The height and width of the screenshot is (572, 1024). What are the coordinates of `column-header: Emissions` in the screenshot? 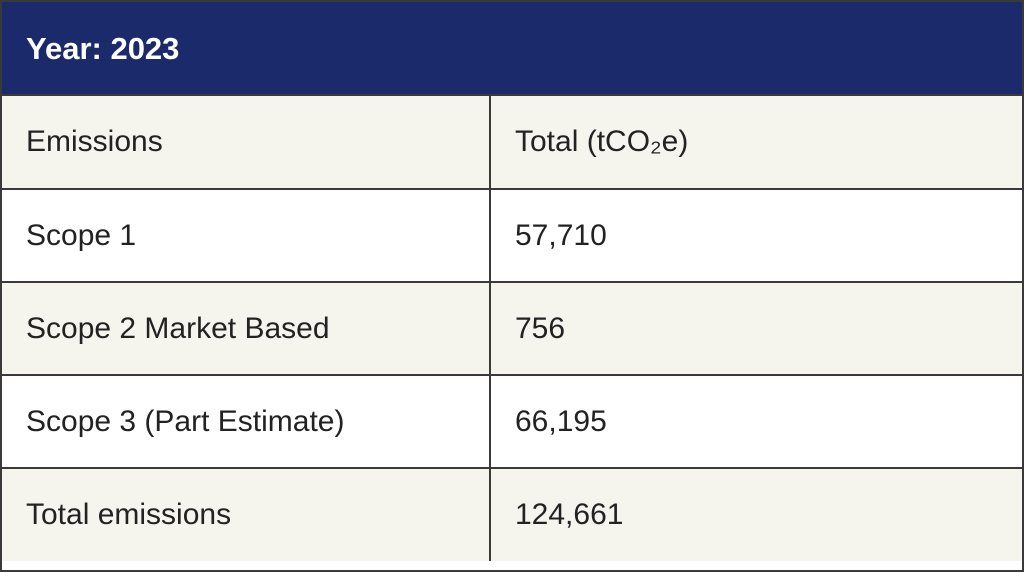 It's located at (246, 142).